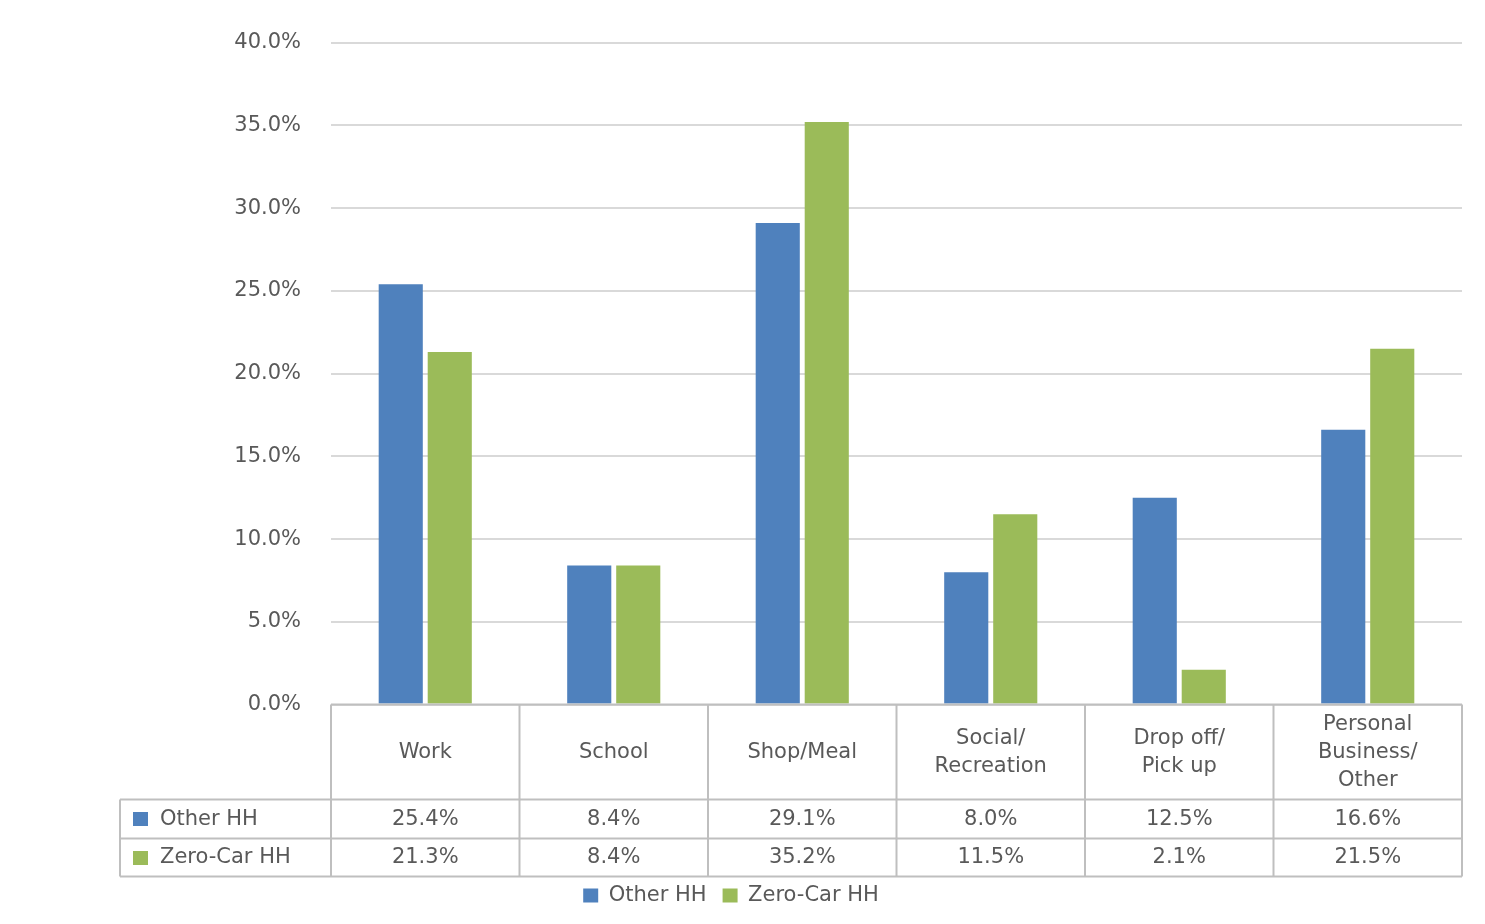 This screenshot has width=1485, height=924. Describe the element at coordinates (225, 856) in the screenshot. I see `text: Zero-Car HH` at that location.